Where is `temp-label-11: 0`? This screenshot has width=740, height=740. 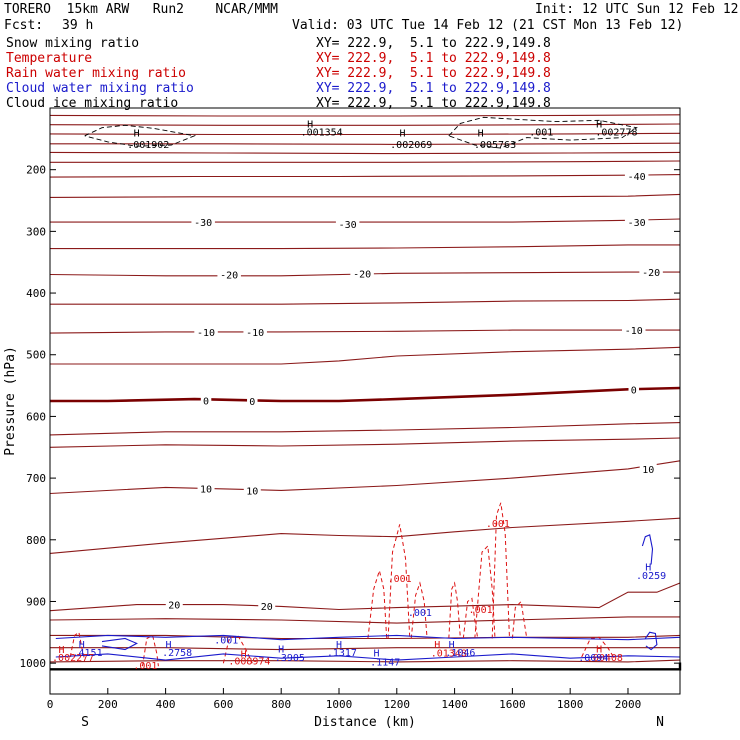 temp-label-11: 0 is located at coordinates (252, 402).